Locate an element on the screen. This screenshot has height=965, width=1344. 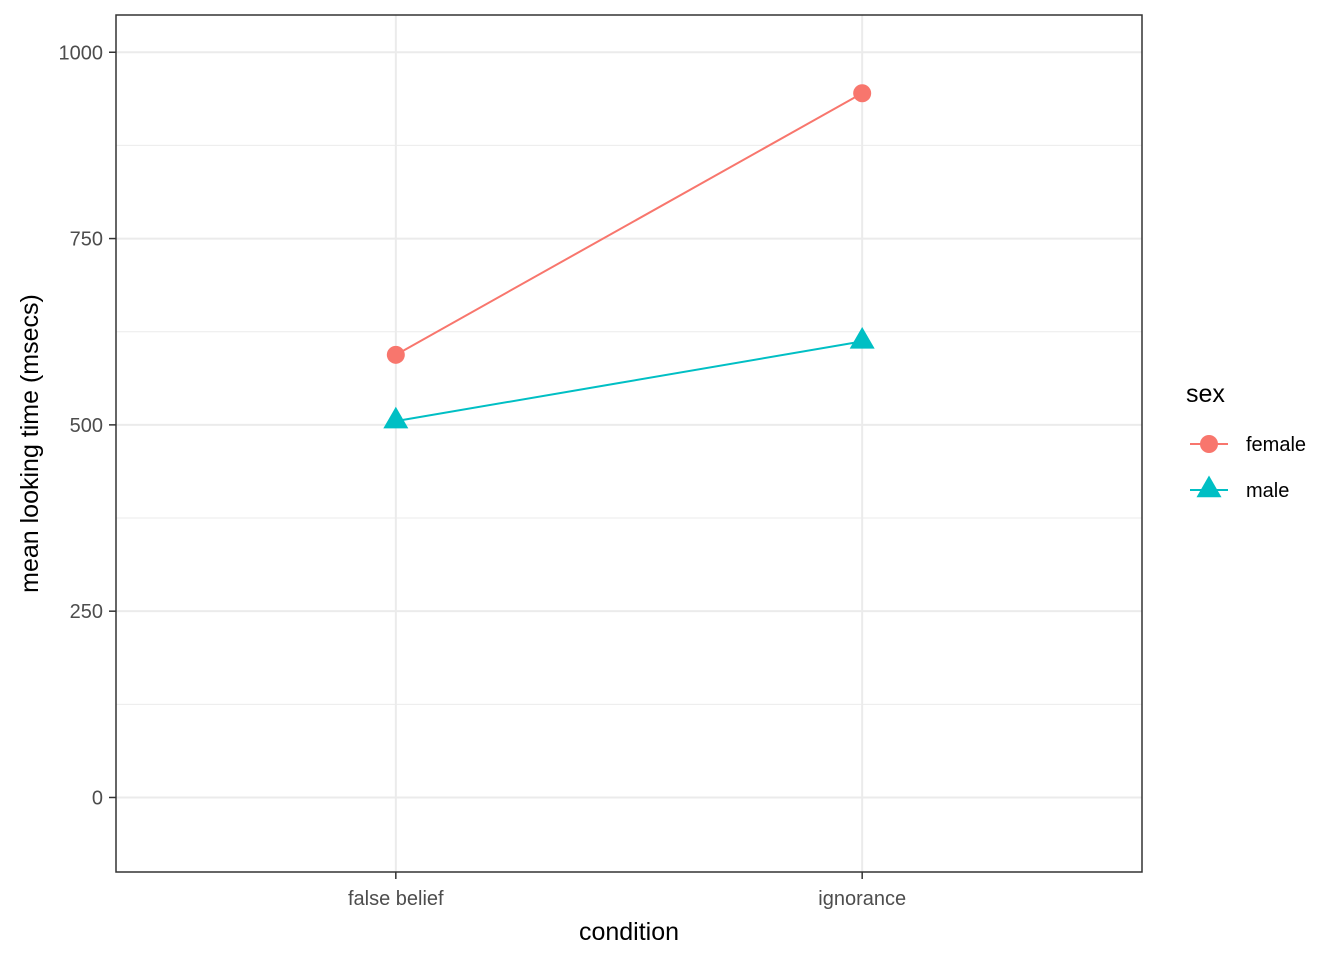
x-tick-label: ignorance is located at coordinates (862, 899).